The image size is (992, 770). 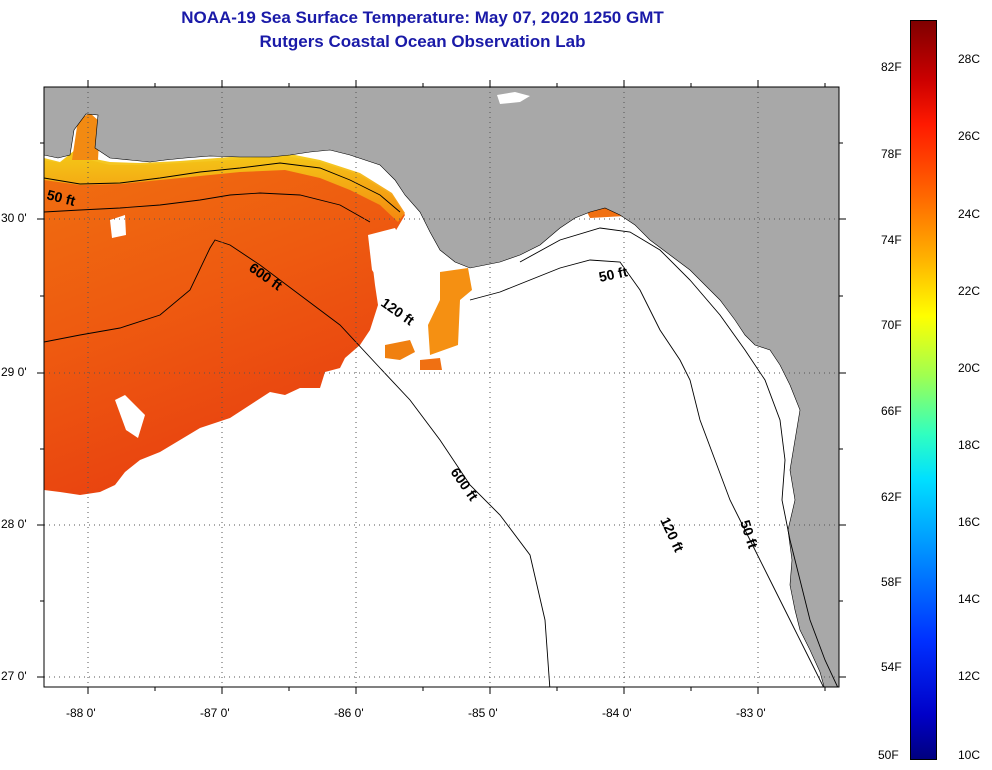 I want to click on colorbar-c-label: 14C, so click(x=969, y=599).